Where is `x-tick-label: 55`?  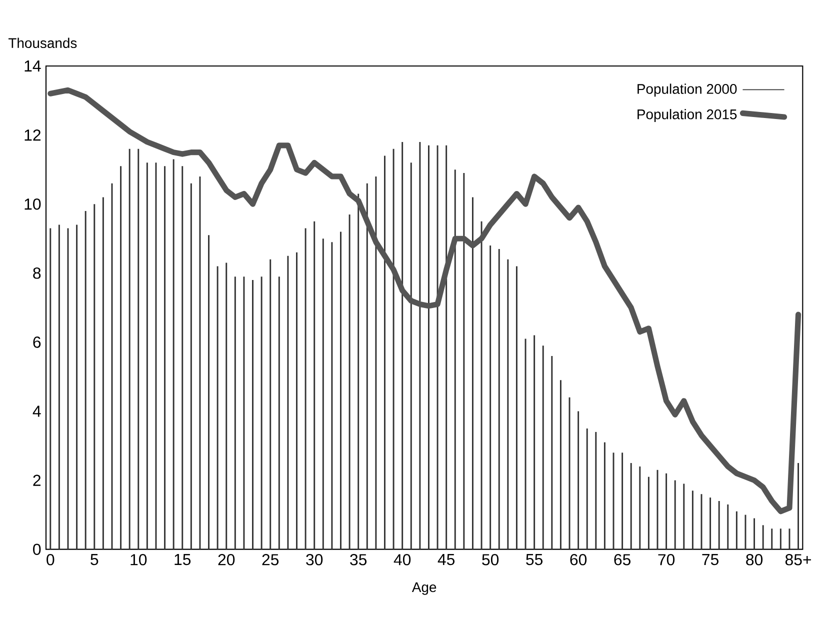 x-tick-label: 55 is located at coordinates (534, 560).